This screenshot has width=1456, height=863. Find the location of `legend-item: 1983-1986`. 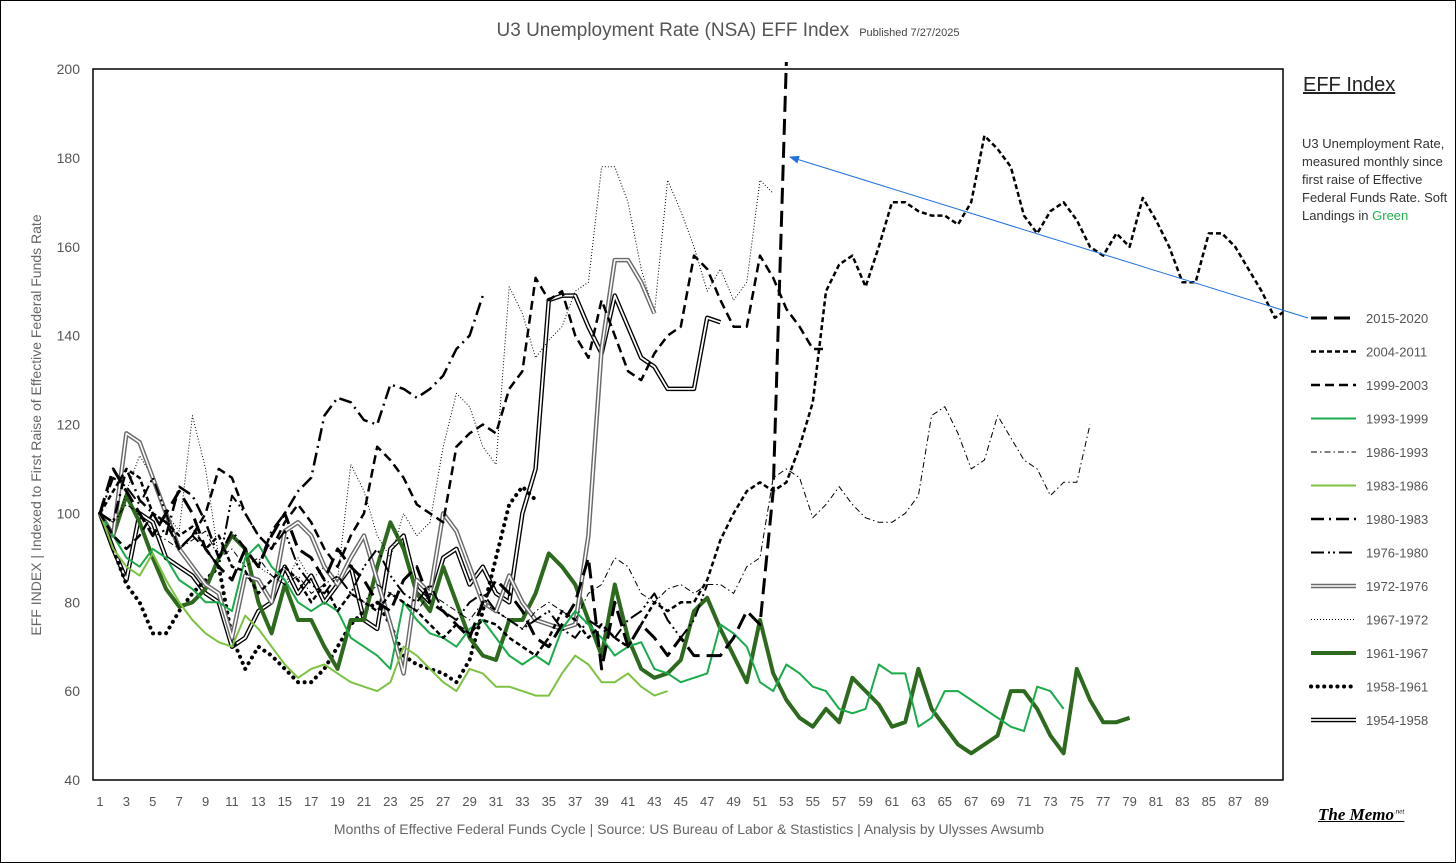

legend-item: 1983-1986 is located at coordinates (1369, 486).